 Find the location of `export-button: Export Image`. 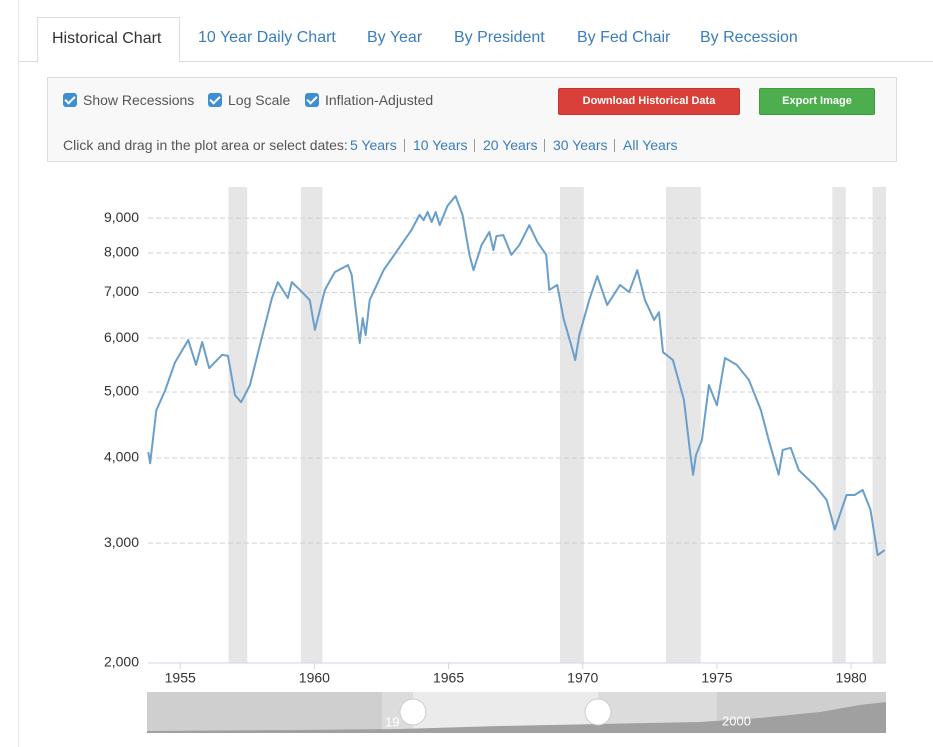

export-button: Export Image is located at coordinates (817, 101).